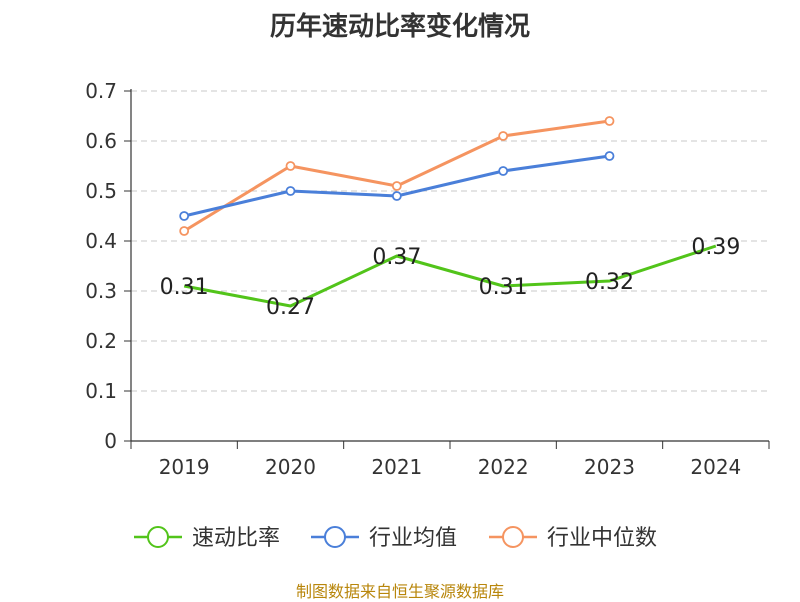  Describe the element at coordinates (413, 538) in the screenshot. I see `legend-label: 行业均值` at that location.